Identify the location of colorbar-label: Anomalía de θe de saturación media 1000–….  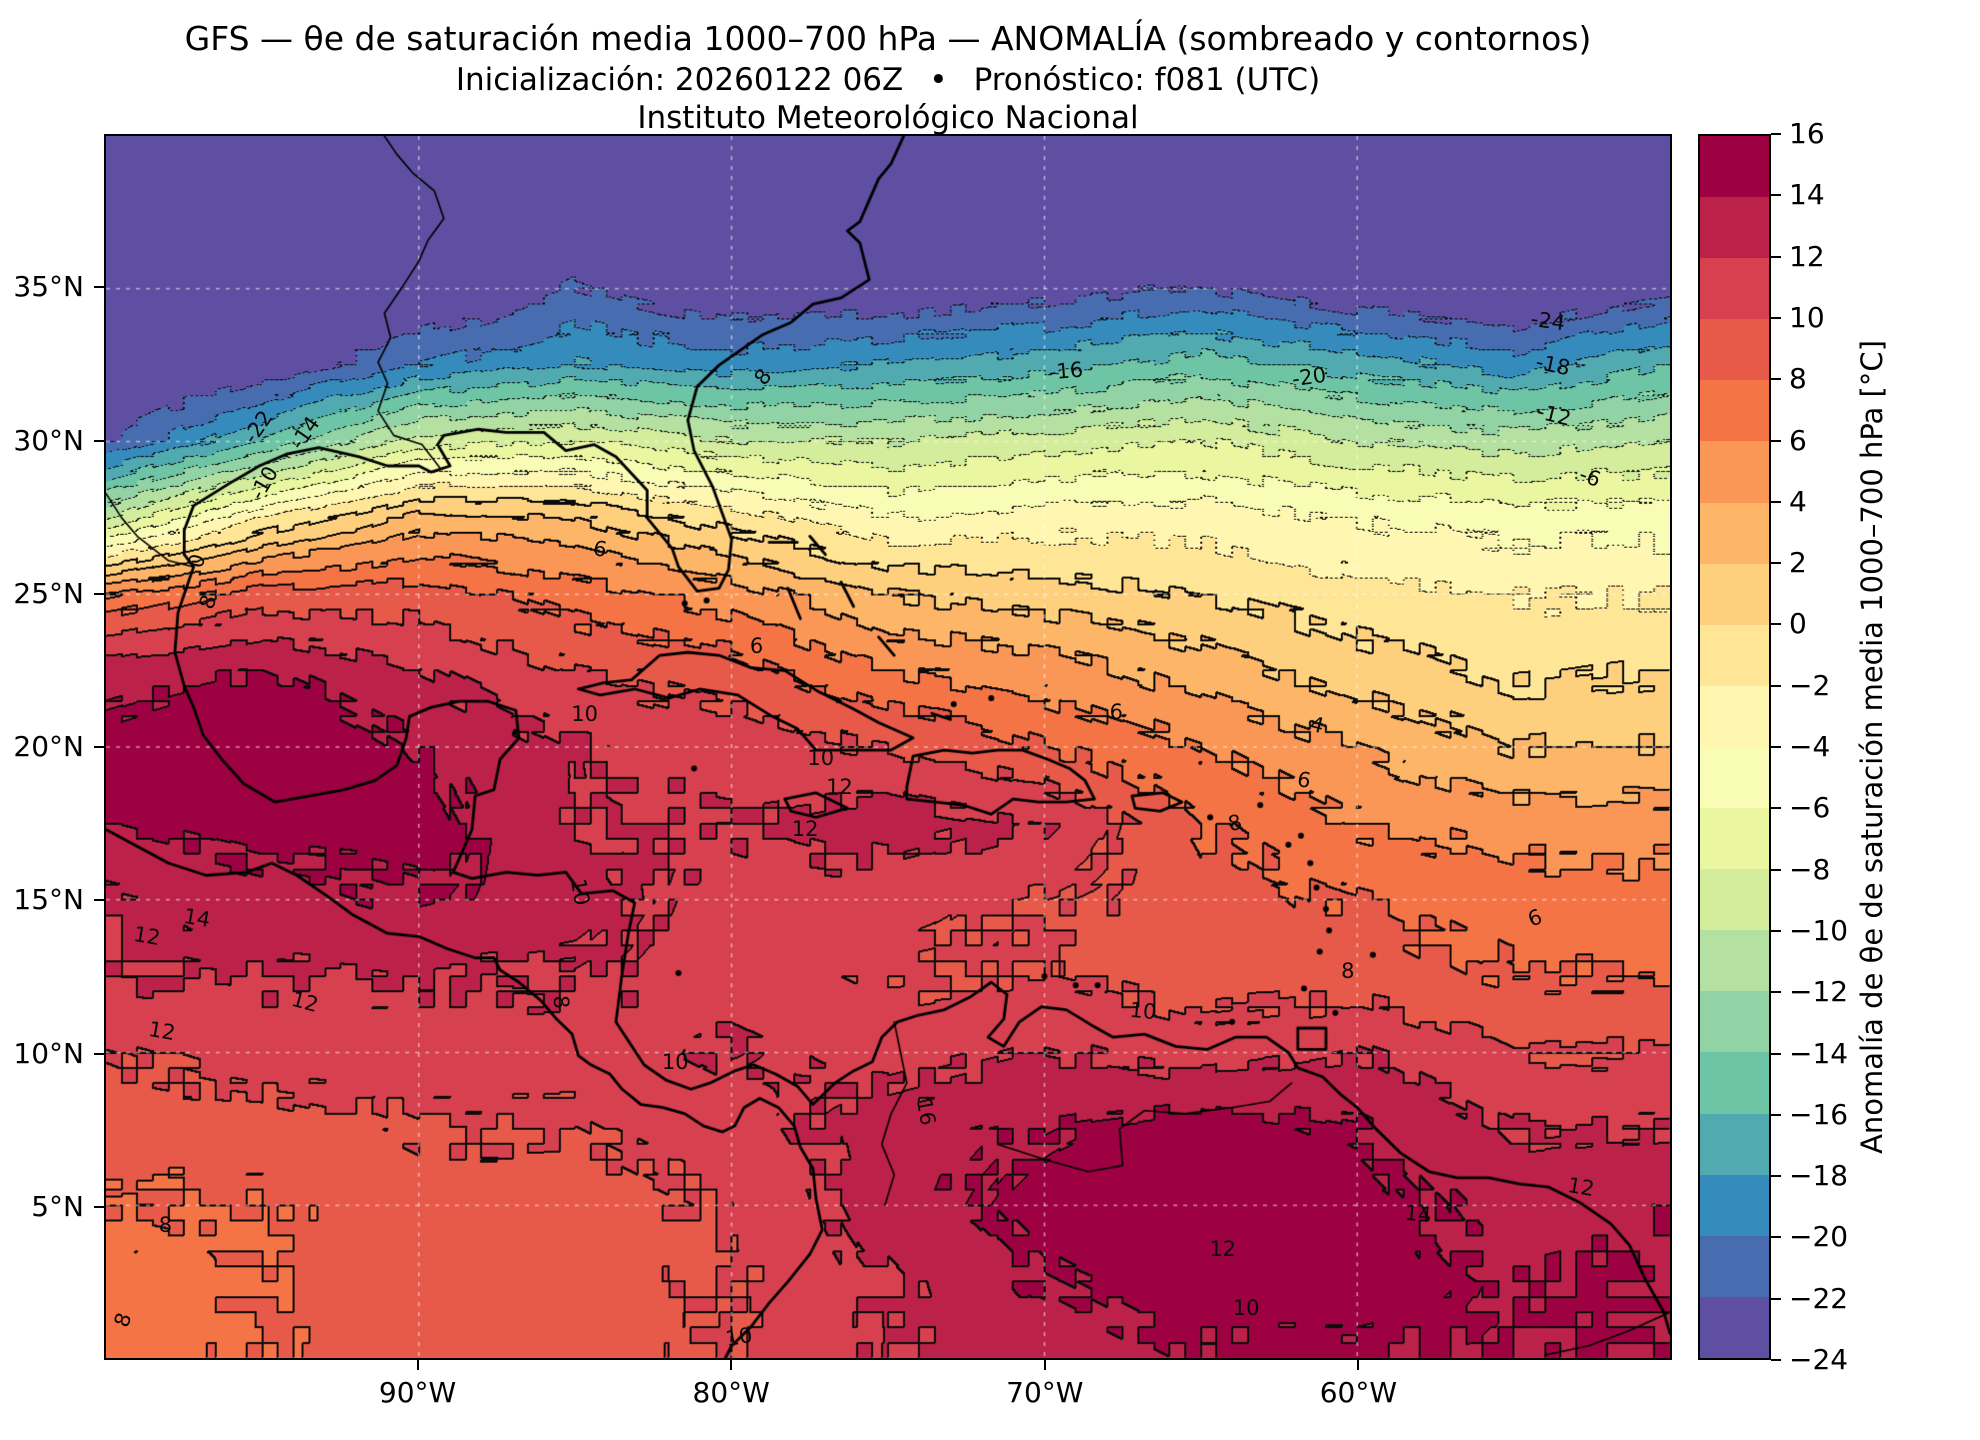
(1872, 747).